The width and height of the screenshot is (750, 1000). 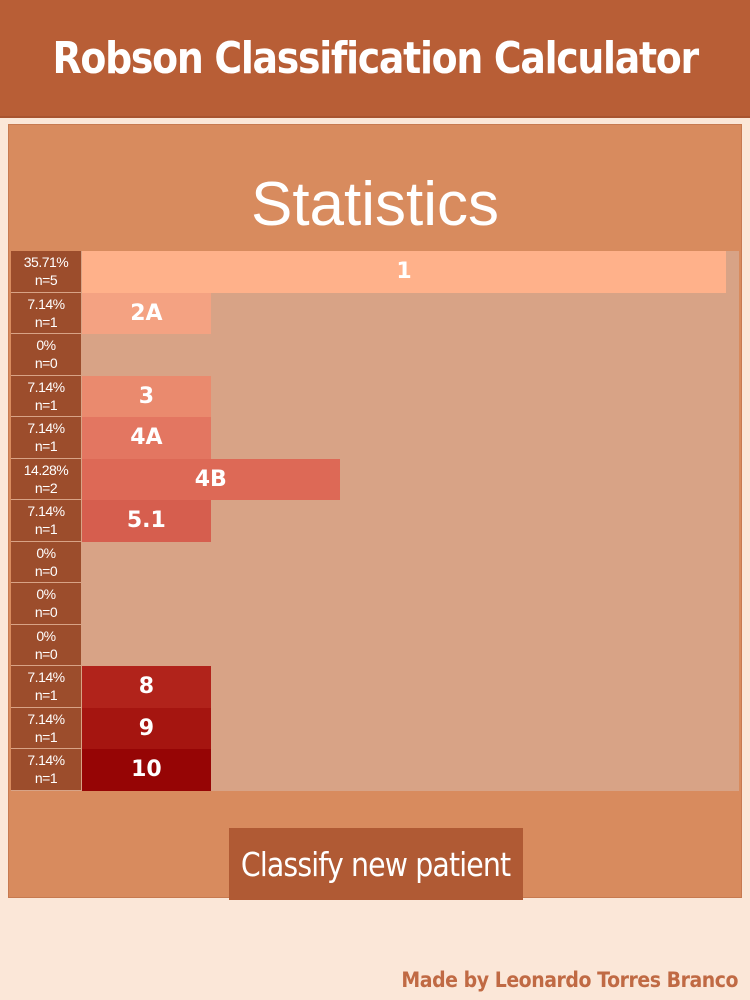 I want to click on stat-row: 7.14% n=1 10, so click(x=375, y=770).